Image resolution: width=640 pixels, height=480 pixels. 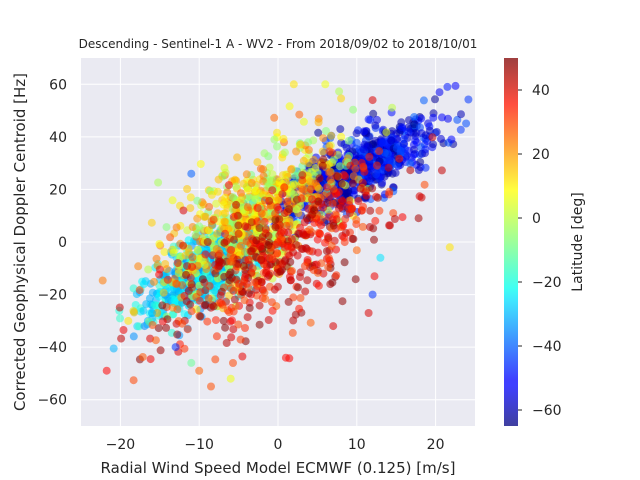 I want to click on x-tick-label: −20, so click(x=121, y=445).